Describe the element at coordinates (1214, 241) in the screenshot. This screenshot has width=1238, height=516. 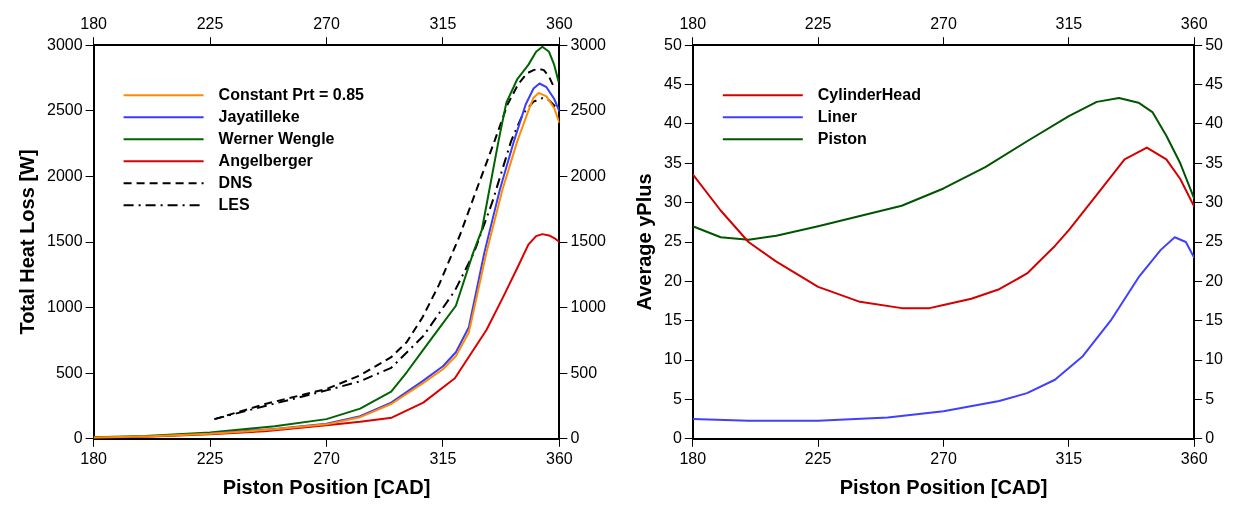
I see `y2-tick-label: 25` at that location.